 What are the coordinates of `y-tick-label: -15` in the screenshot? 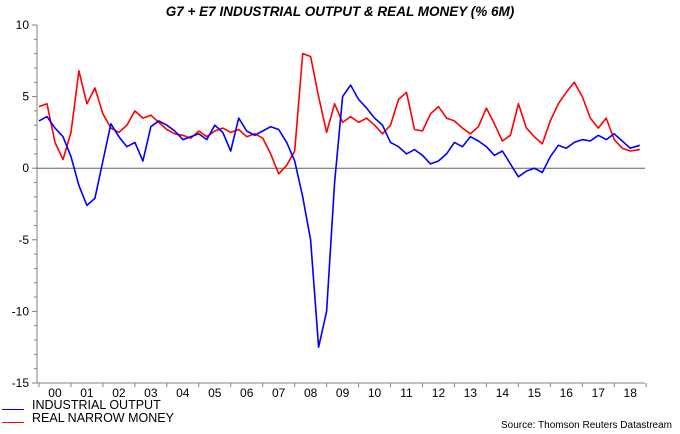 It's located at (21, 383).